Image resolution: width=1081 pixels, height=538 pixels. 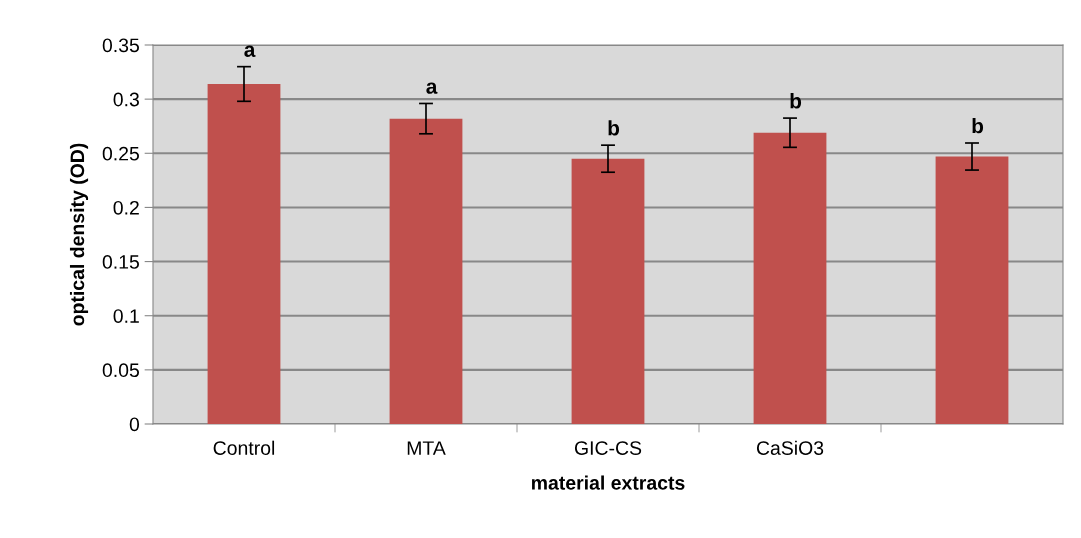 I want to click on y-tick-label: 0.1, so click(x=126, y=316).